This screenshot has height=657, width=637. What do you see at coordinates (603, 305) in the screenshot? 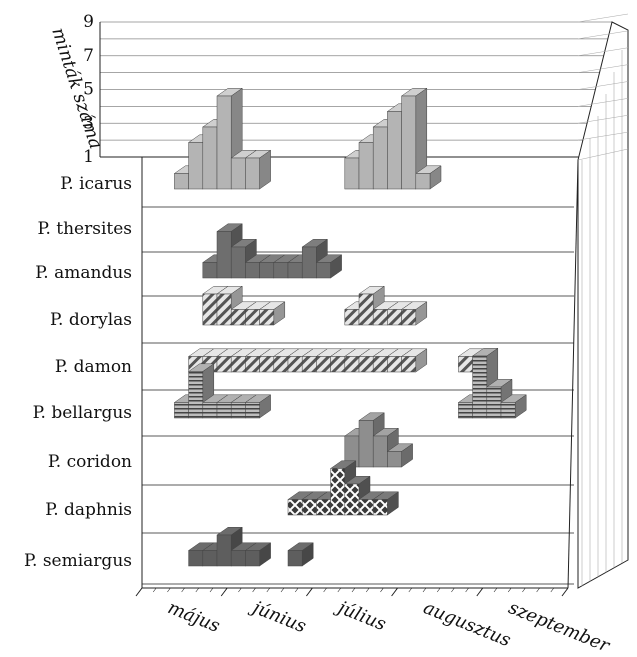
I see `side-wall` at bounding box center [603, 305].